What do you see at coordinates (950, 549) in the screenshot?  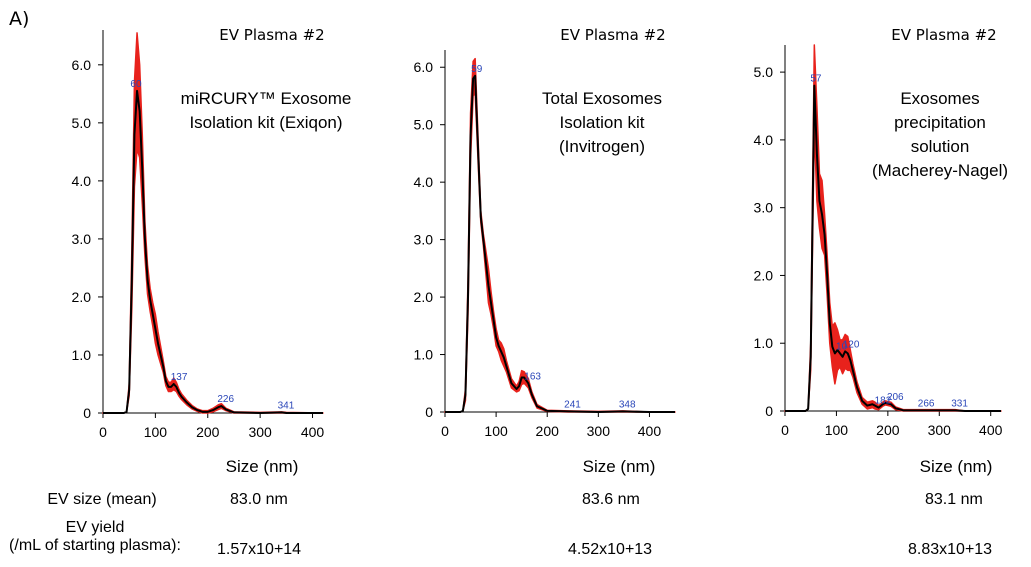 I see `yield-value-3: 8.83x10+13` at bounding box center [950, 549].